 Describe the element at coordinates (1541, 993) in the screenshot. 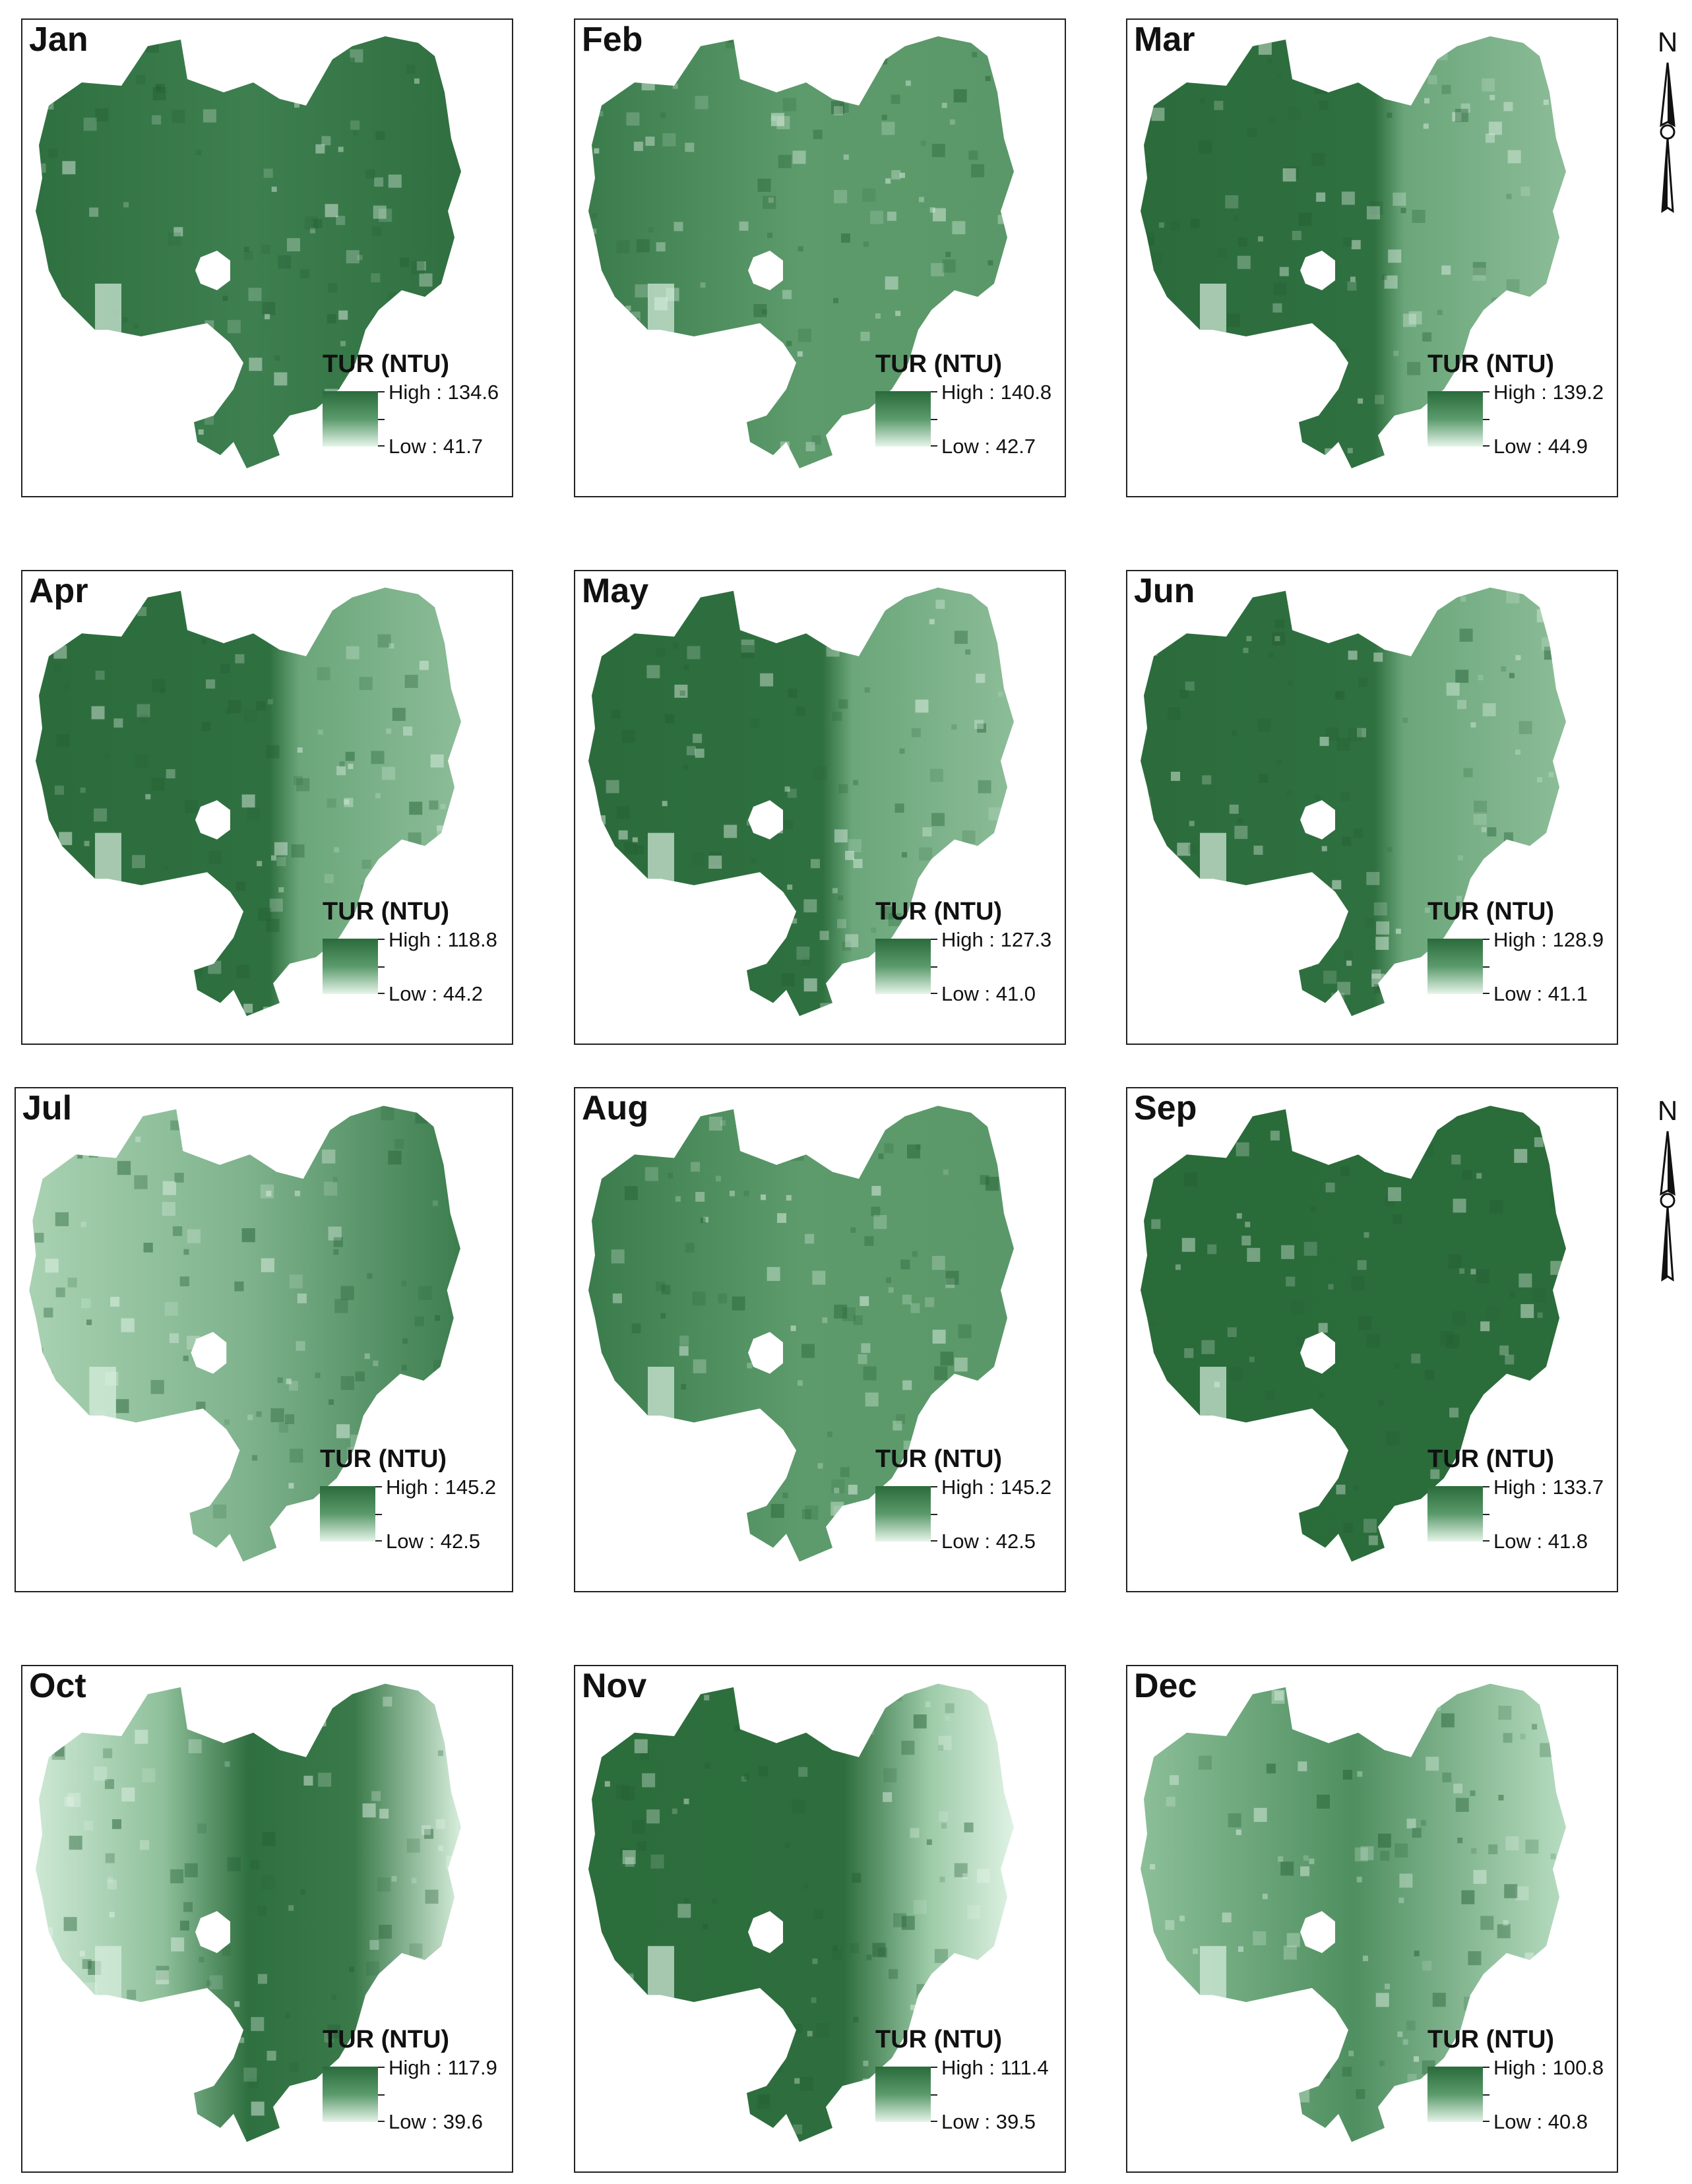

I see `legend-low-value: Low : 41.1` at that location.